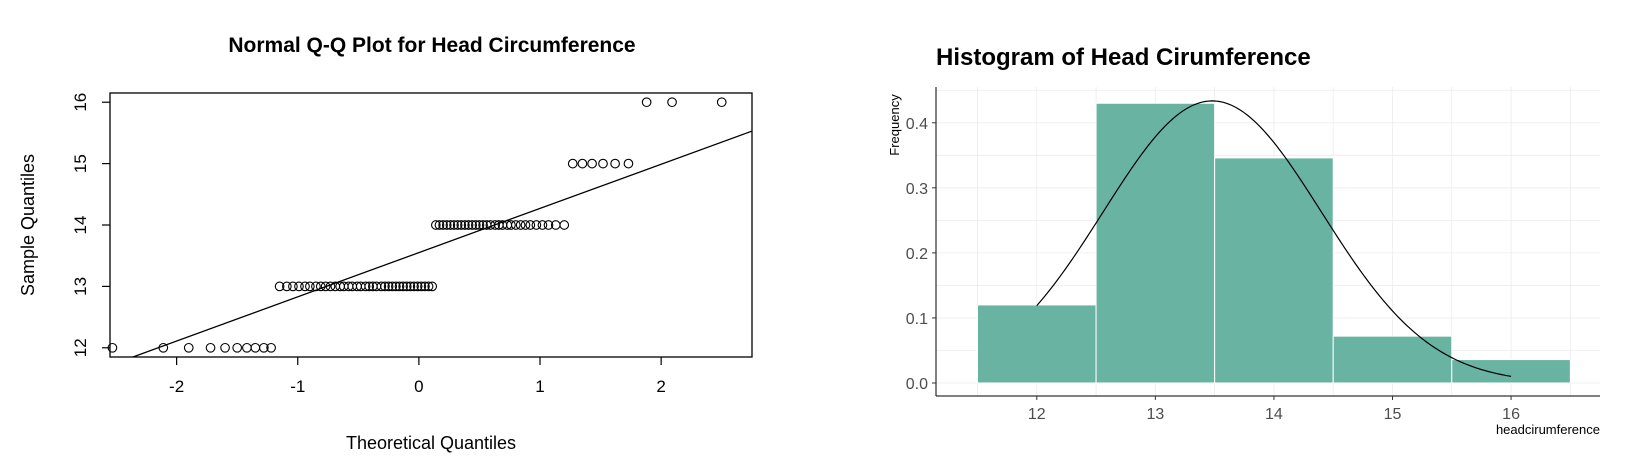 The height and width of the screenshot is (467, 1627). I want to click on qq-y-tick-label: 15, so click(80, 163).